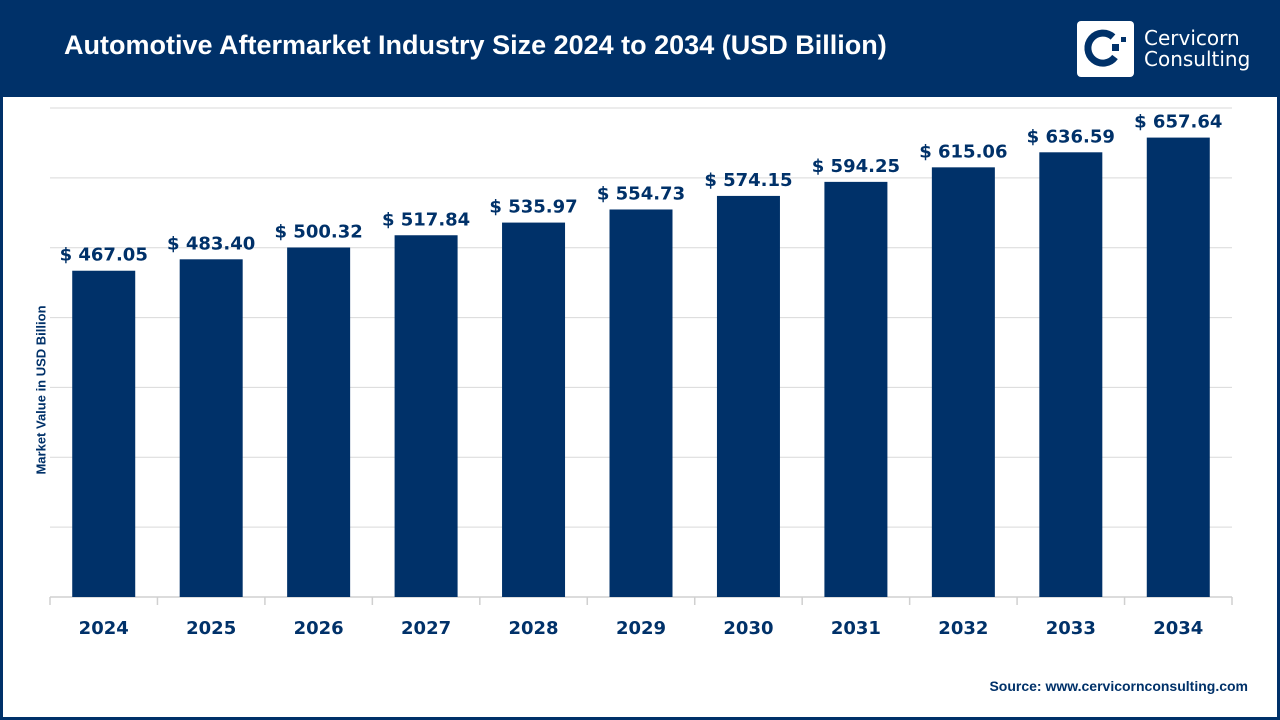  What do you see at coordinates (533, 207) in the screenshot?
I see `data-label: $ 535.97` at bounding box center [533, 207].